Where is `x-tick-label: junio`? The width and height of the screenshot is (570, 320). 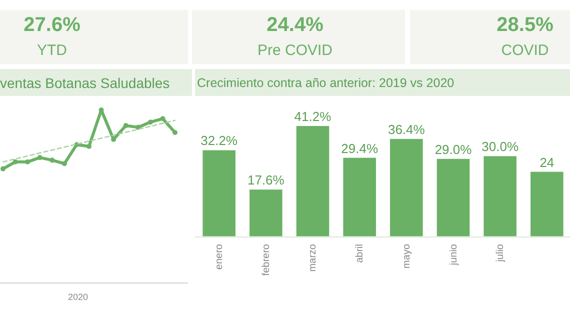
x-tick-label: junio is located at coordinates (454, 255).